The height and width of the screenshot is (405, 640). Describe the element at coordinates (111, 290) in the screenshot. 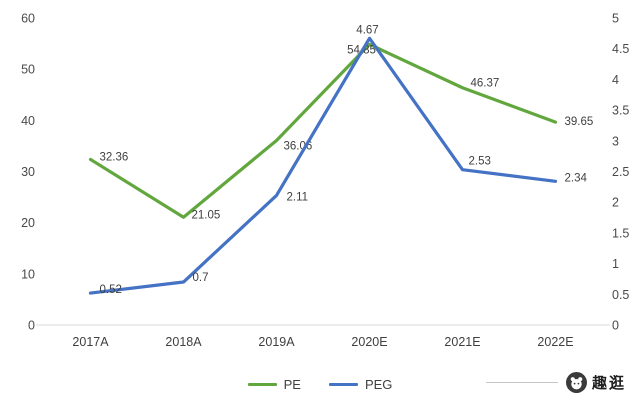

I see `peg-data-label: 0.52` at that location.